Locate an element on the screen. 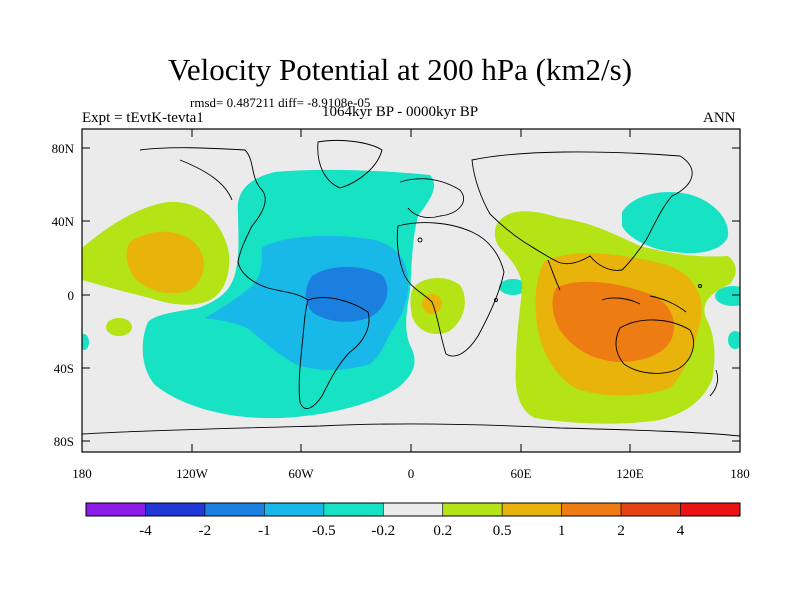 This screenshot has height=600, width=800. colorbar-level-label: 1 is located at coordinates (562, 531).